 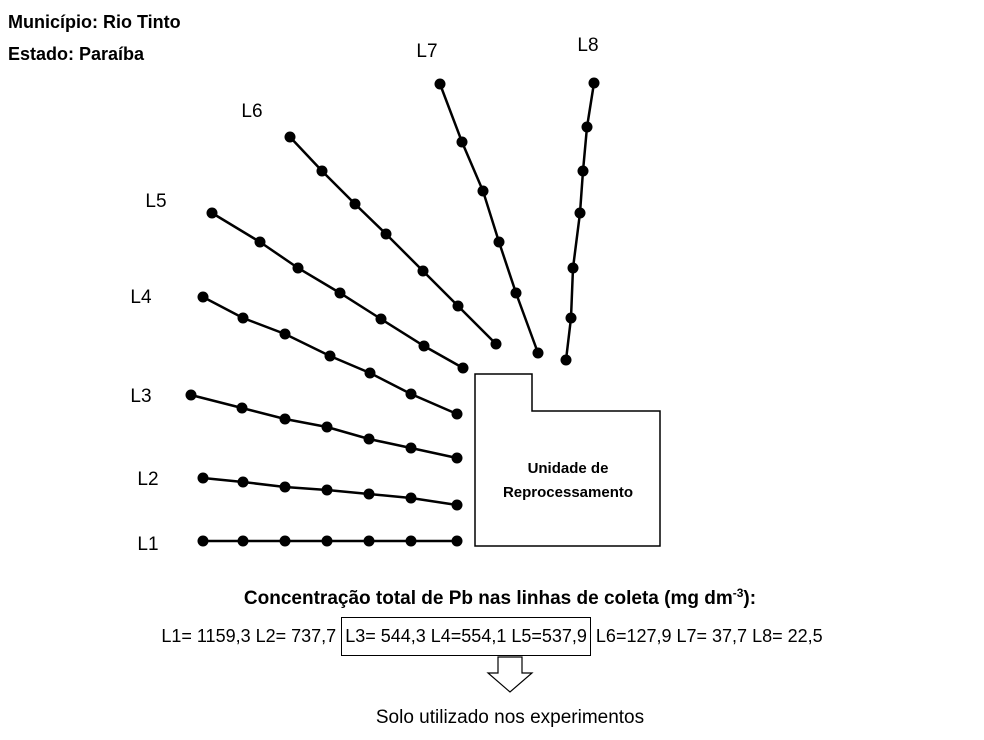 What do you see at coordinates (787, 636) in the screenshot?
I see `value: L8= 22,5` at bounding box center [787, 636].